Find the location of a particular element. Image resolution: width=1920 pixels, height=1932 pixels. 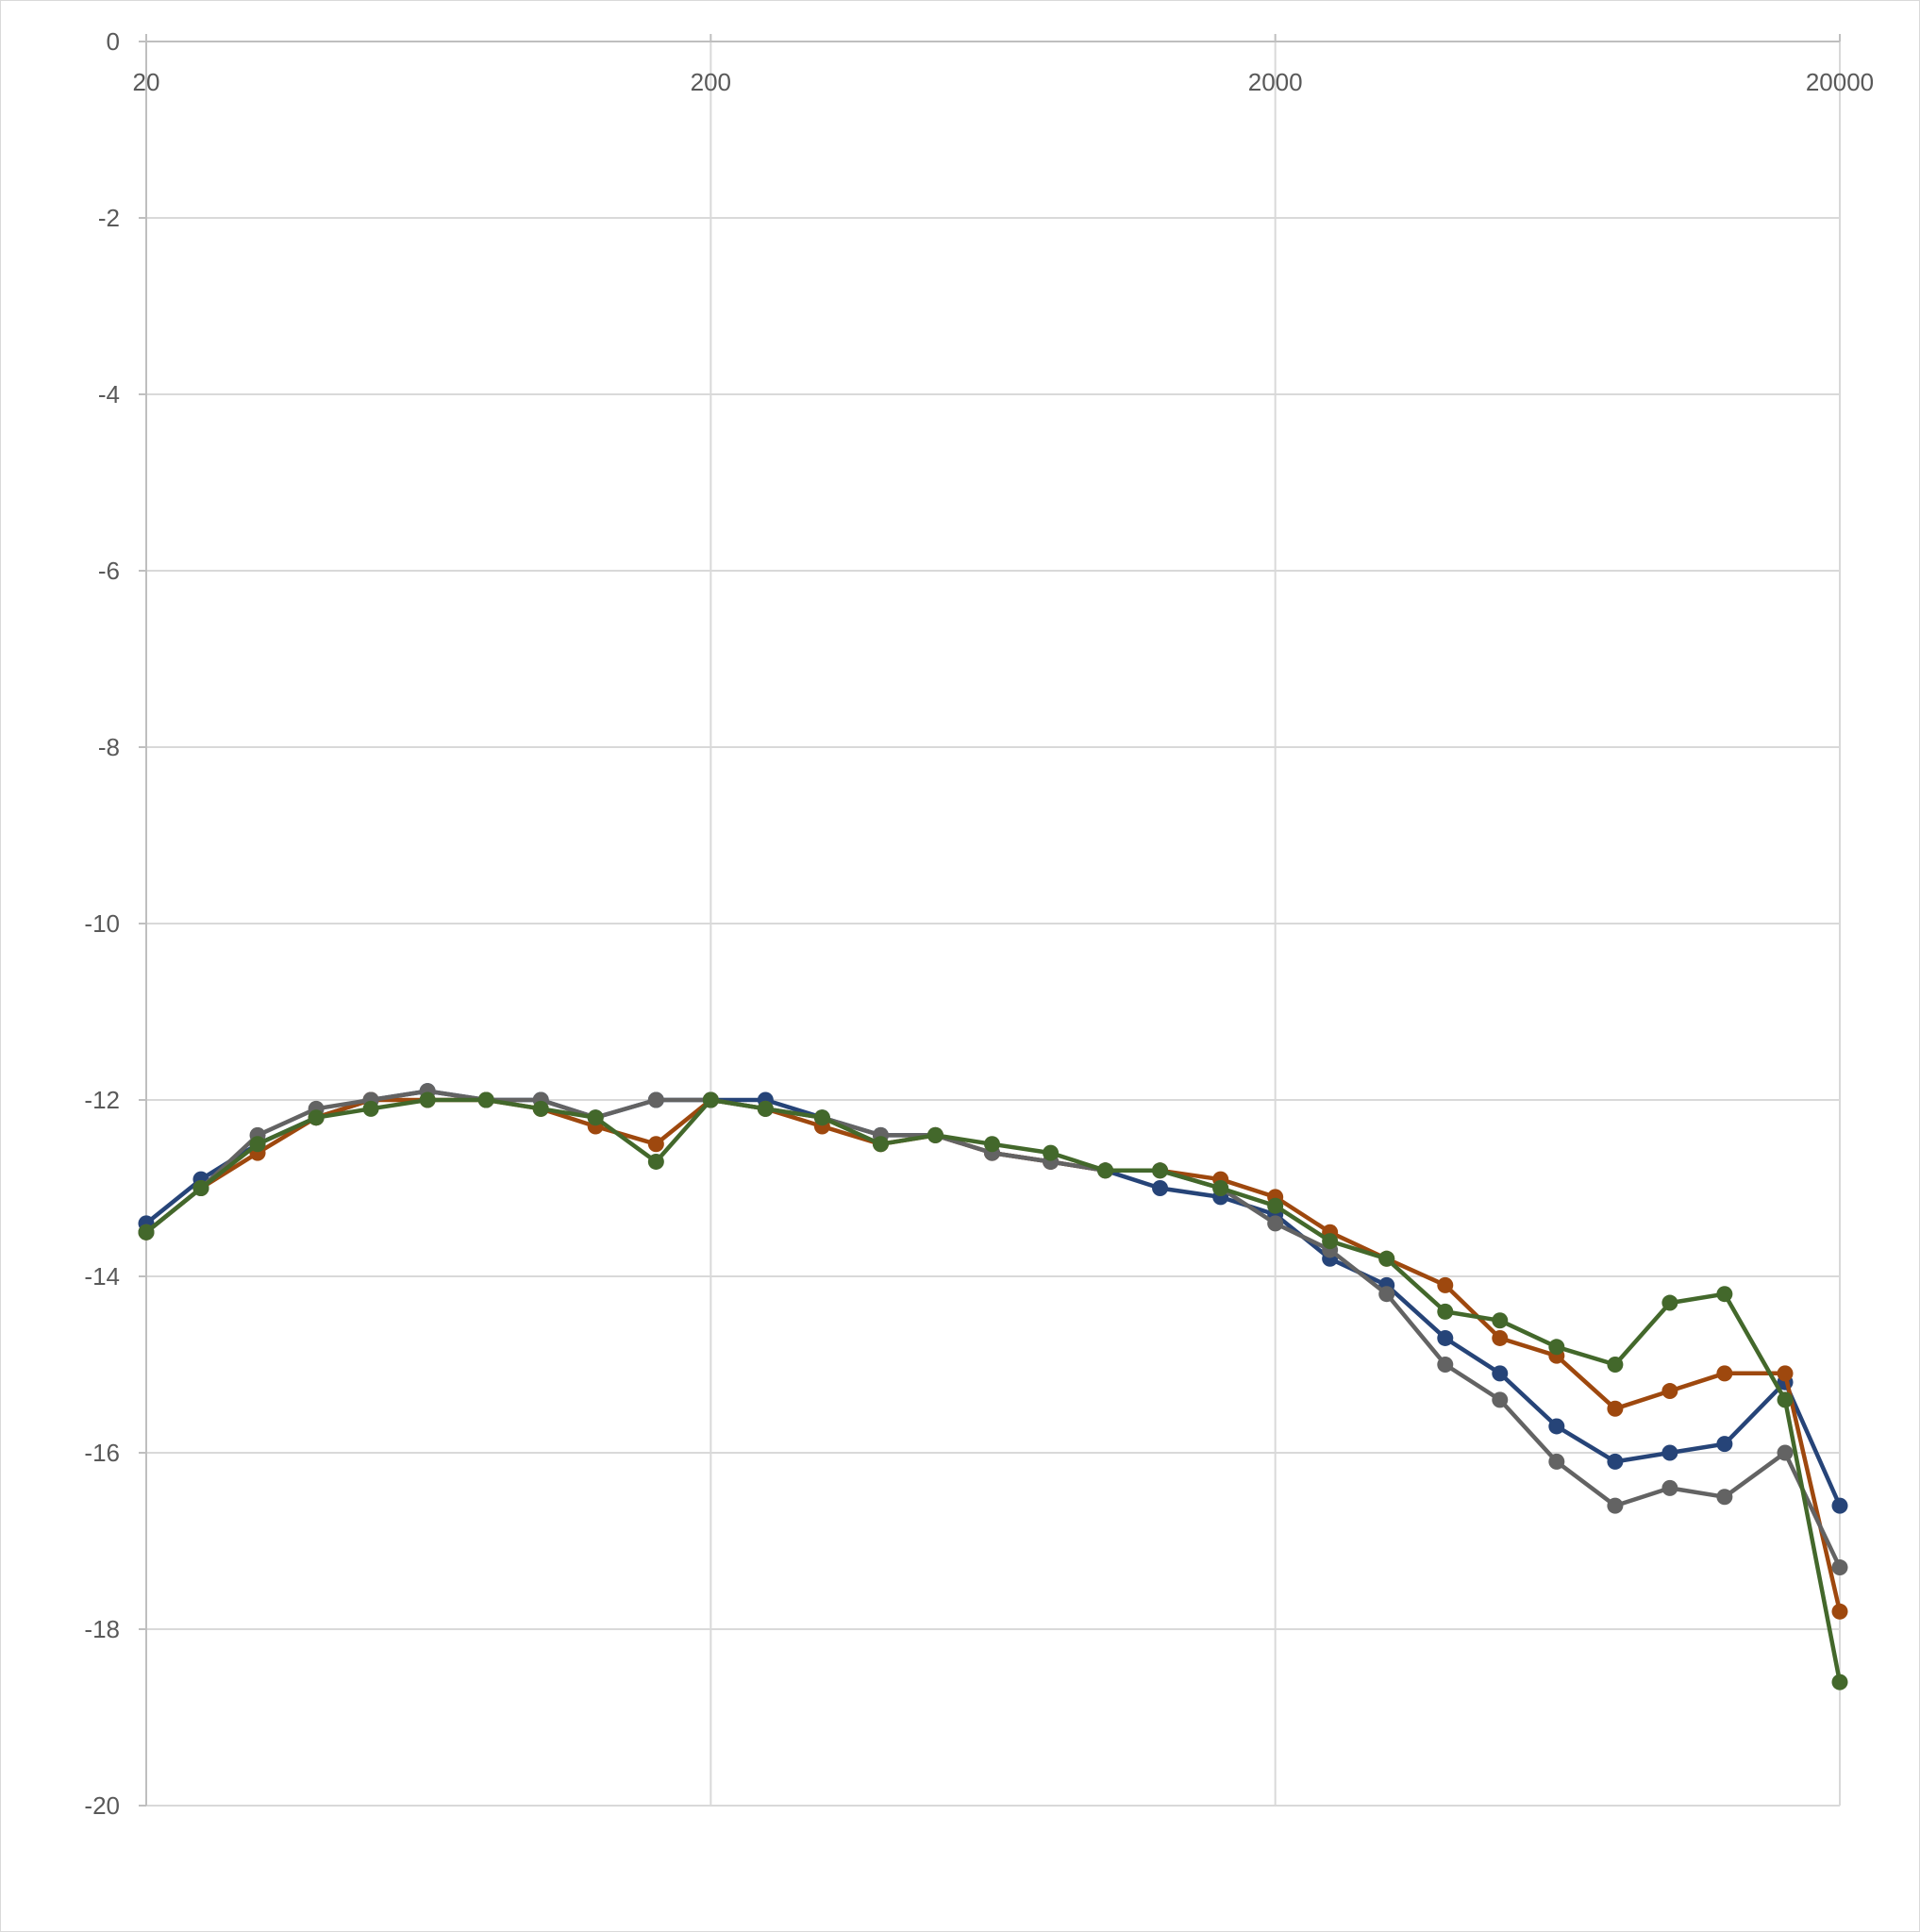

y-tick-label: -12 is located at coordinates (102, 1100).